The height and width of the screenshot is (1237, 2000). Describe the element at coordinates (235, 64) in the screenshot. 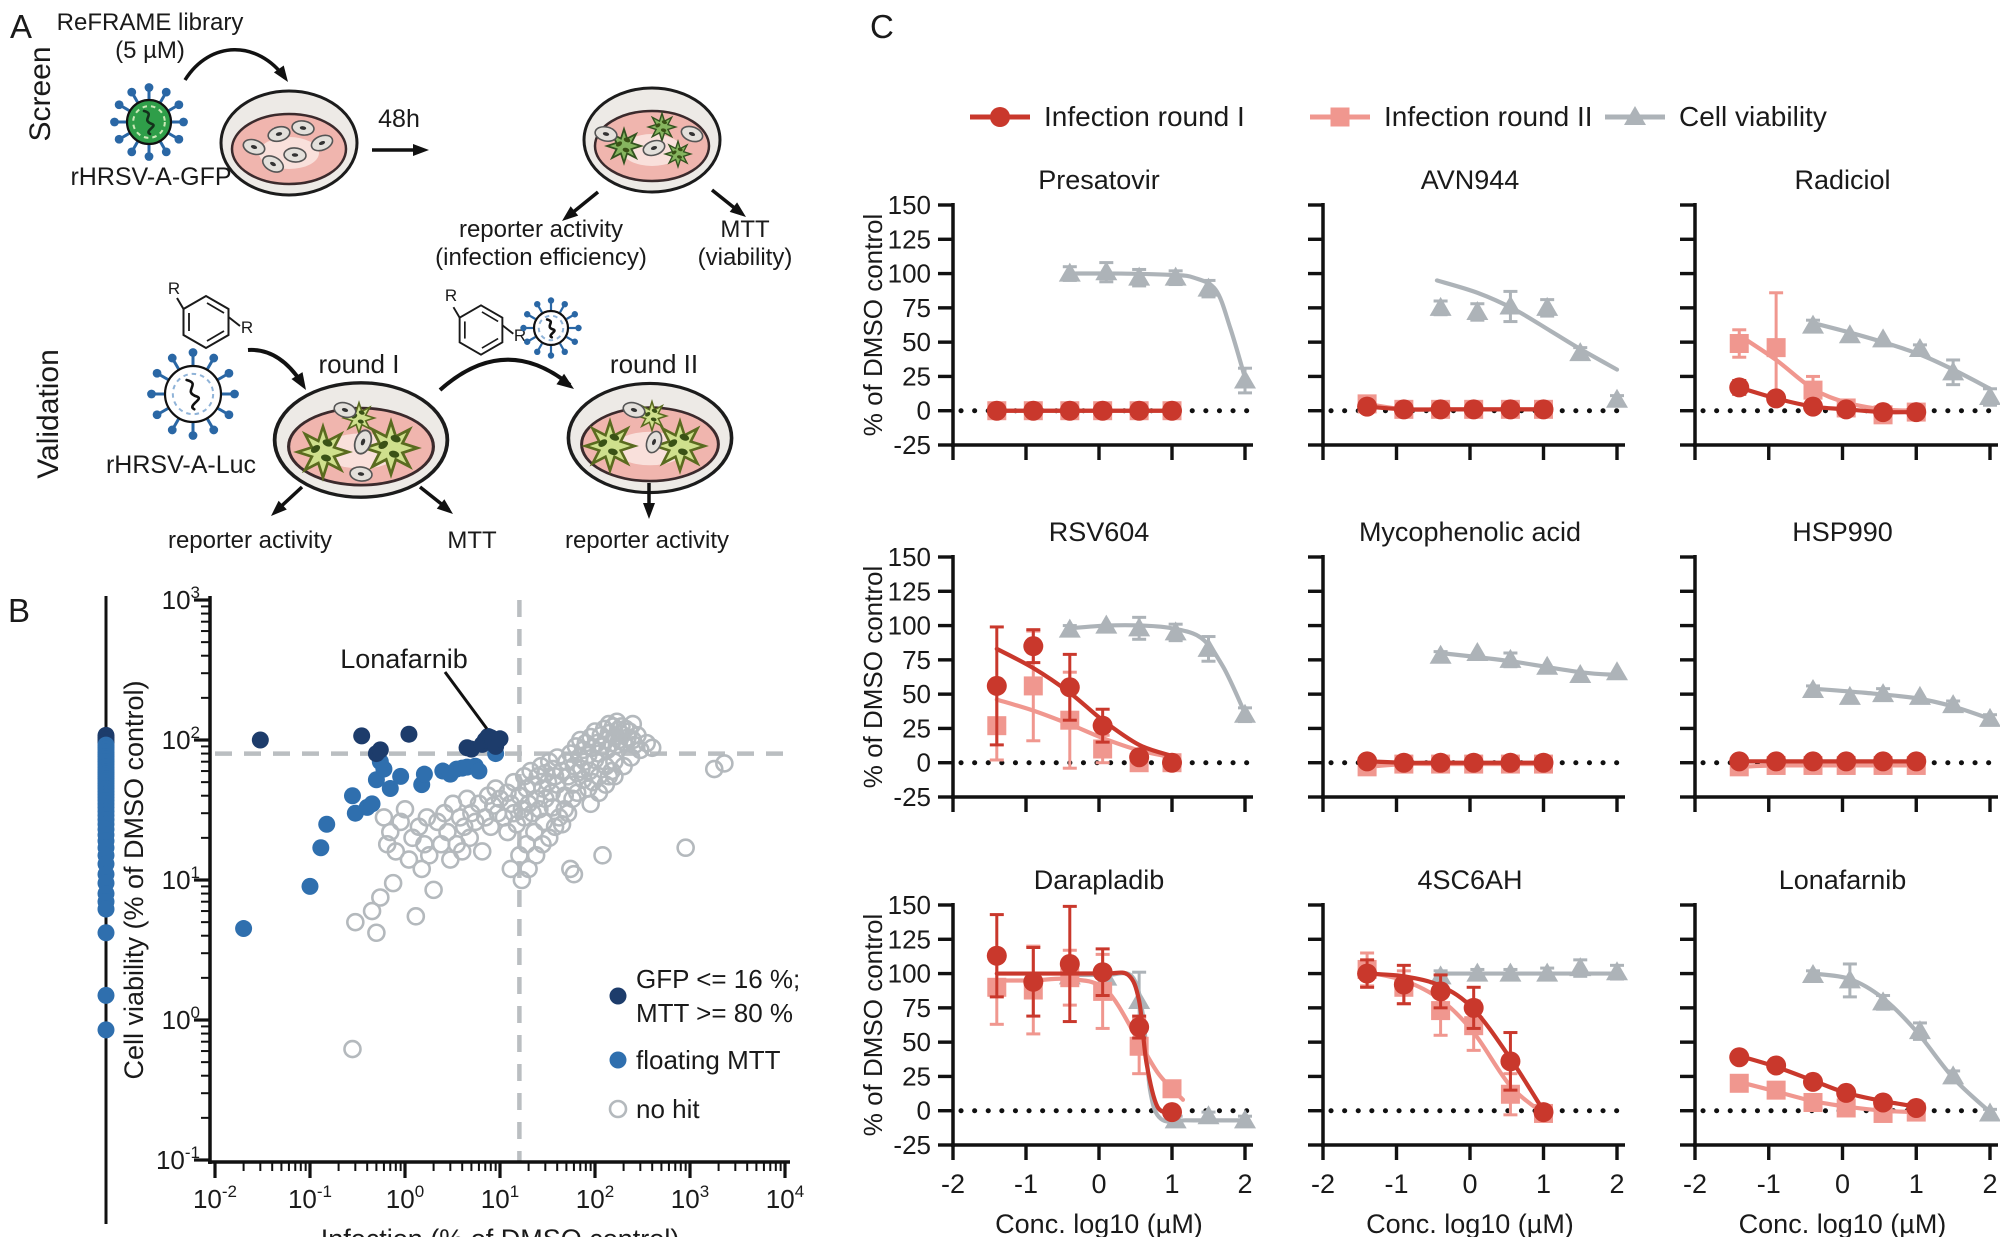

I see `arrow-library-to-dish` at that location.